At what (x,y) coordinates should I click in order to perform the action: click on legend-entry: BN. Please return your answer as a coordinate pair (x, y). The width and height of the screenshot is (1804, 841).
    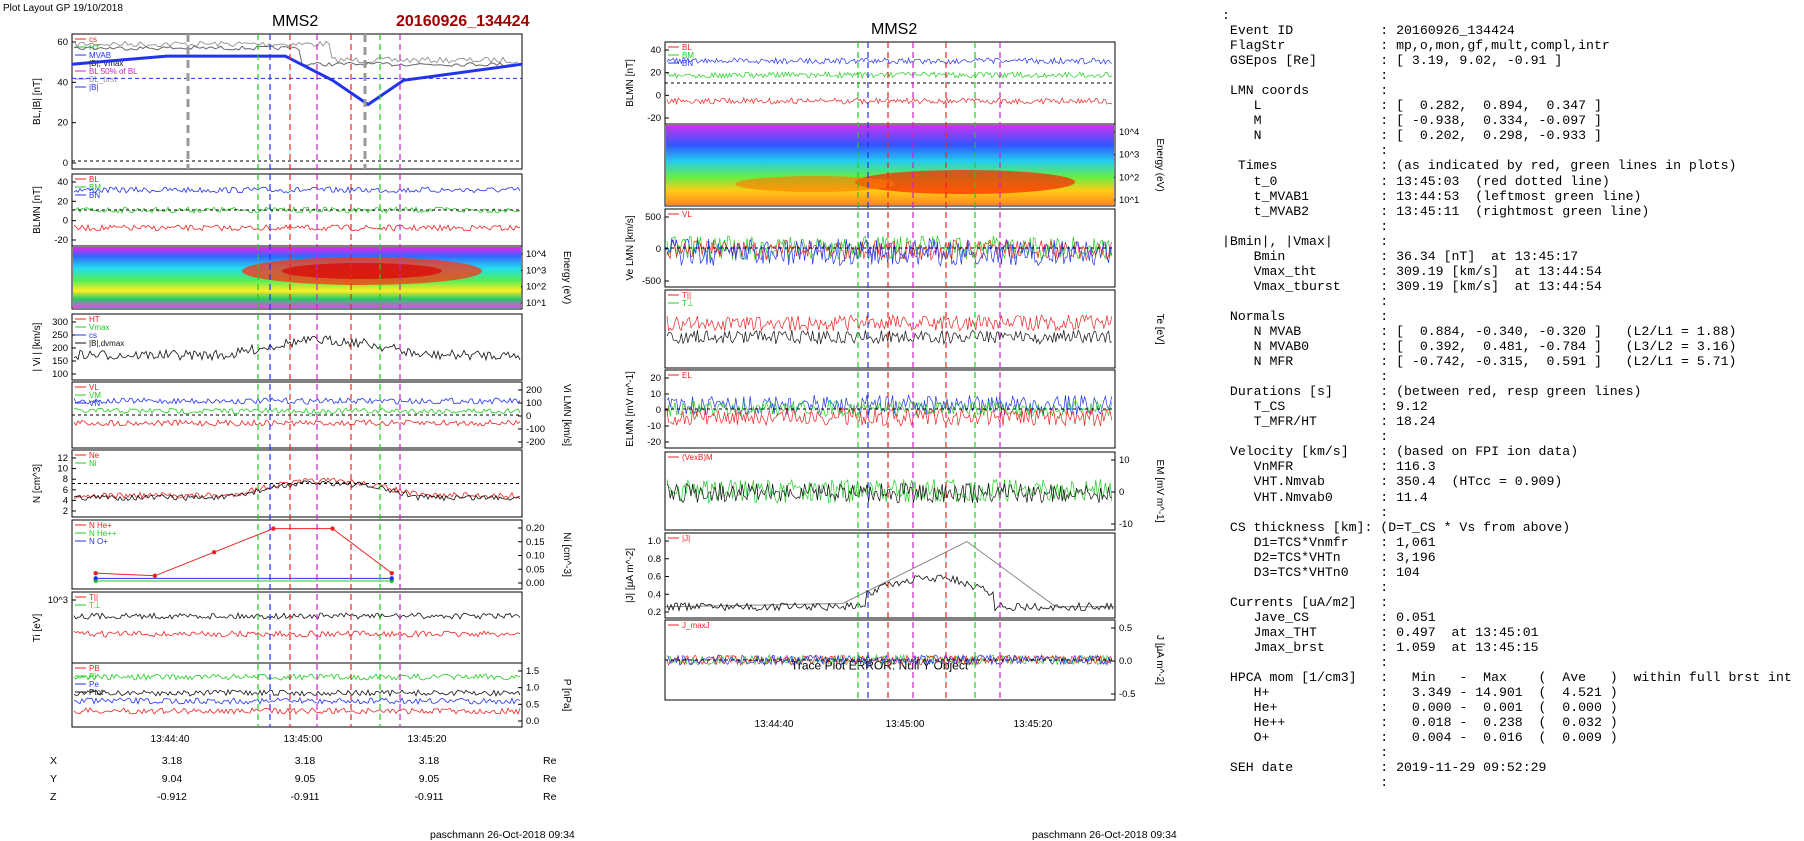
    Looking at the image, I should click on (94, 195).